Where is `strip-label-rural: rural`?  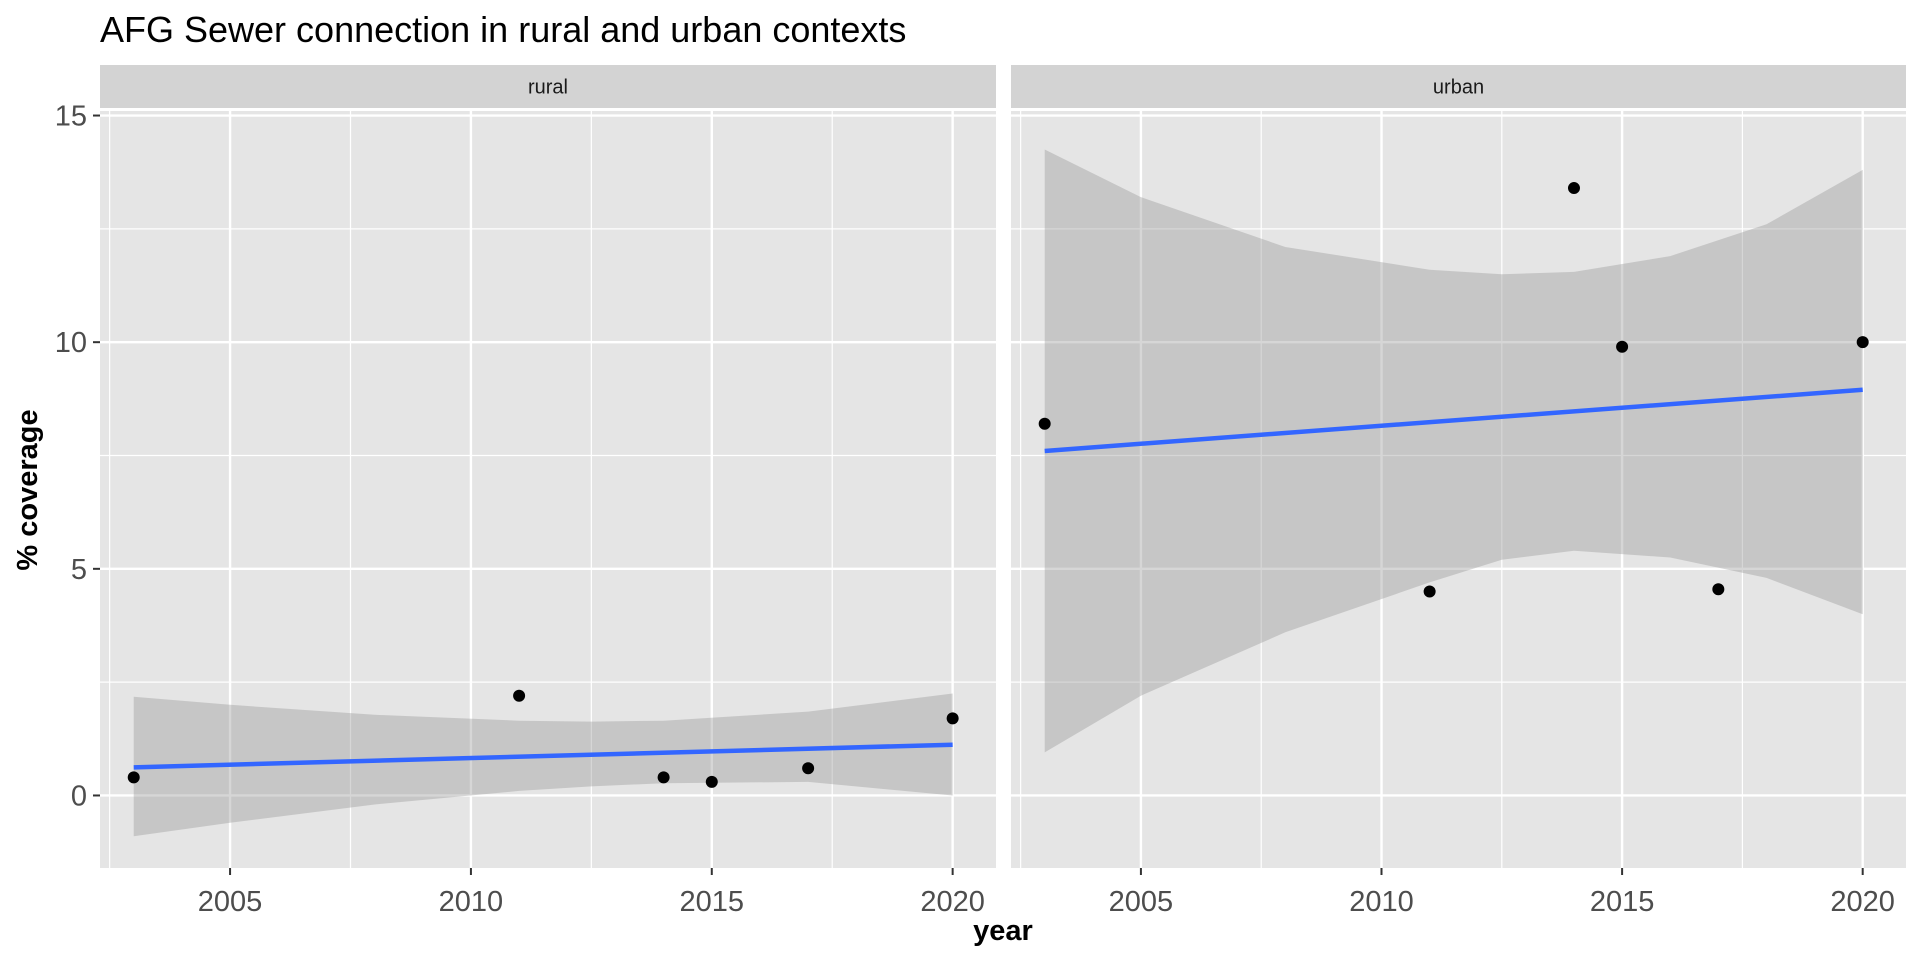 strip-label-rural: rural is located at coordinates (548, 88).